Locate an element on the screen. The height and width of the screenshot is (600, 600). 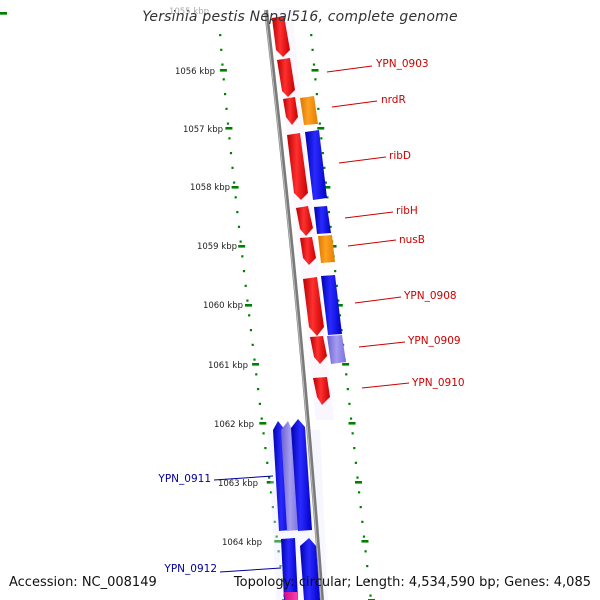
accession-text: Accession: NC_008149 is located at coordinates (83, 582).